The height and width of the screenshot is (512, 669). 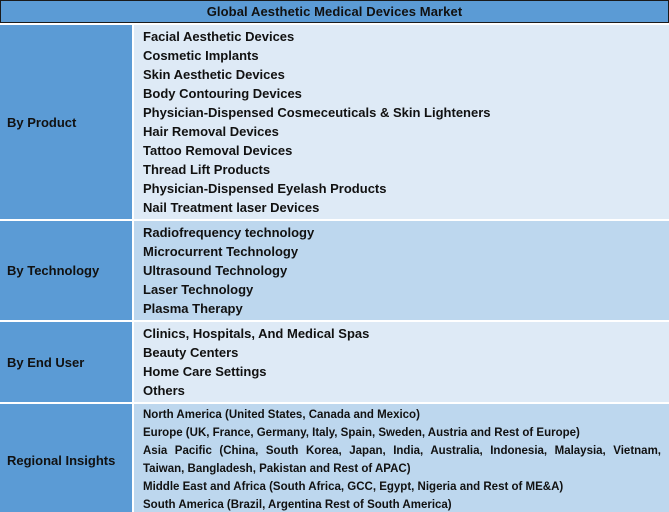 I want to click on product-item: Hair Removal Devices, so click(x=211, y=131).